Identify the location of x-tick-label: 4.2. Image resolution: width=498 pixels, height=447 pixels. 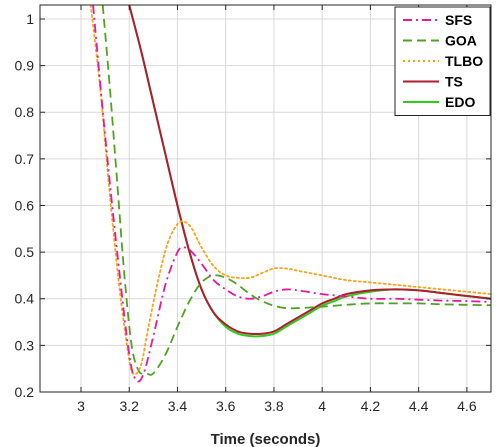
(371, 406).